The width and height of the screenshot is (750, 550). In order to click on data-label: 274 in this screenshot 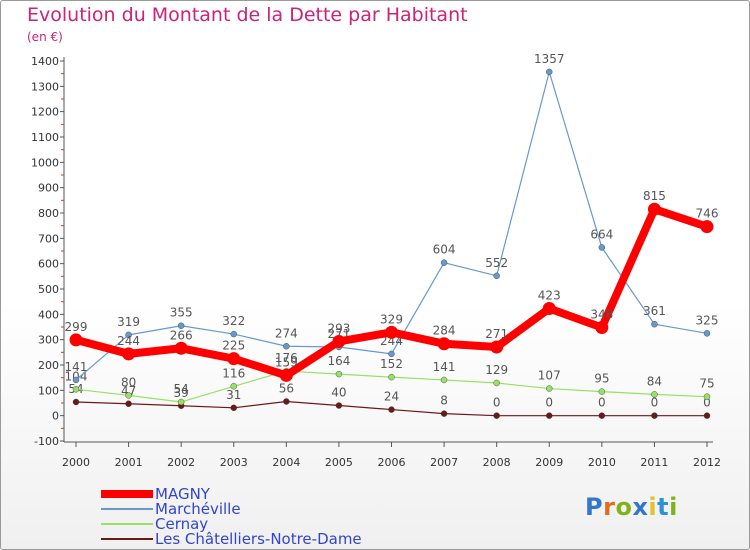, I will do `click(286, 333)`.